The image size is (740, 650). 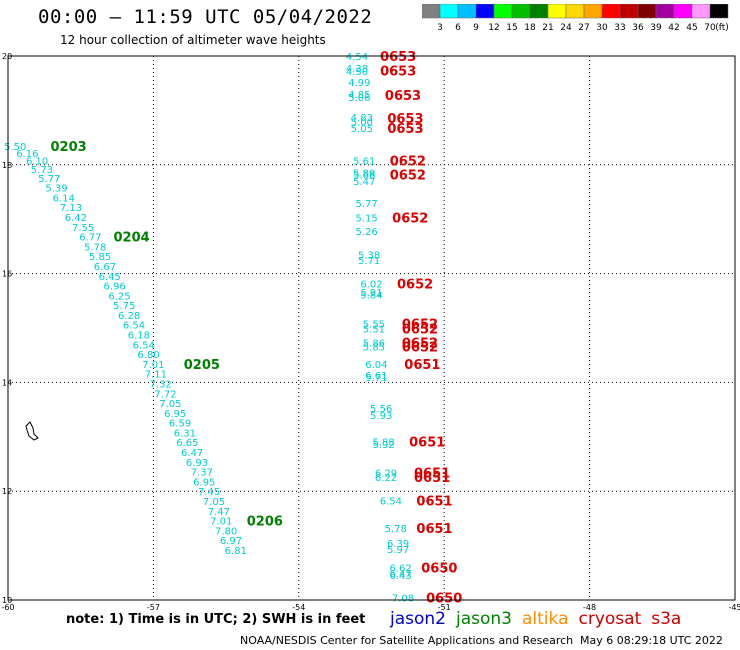 What do you see at coordinates (364, 182) in the screenshot?
I see `wave-height-point: 5.47` at bounding box center [364, 182].